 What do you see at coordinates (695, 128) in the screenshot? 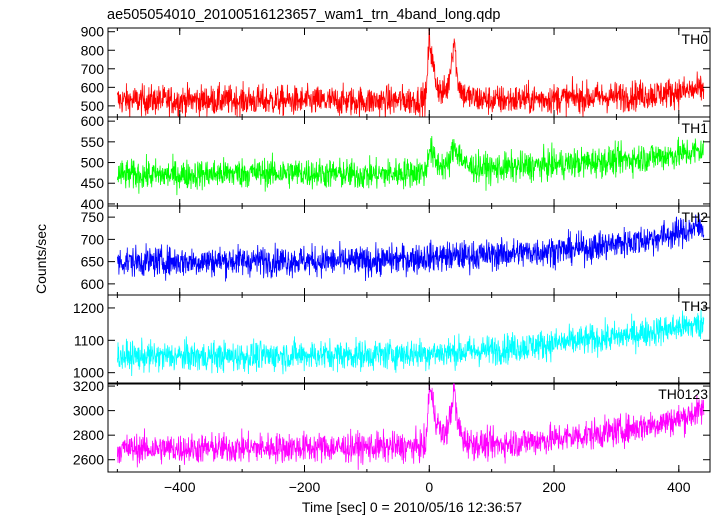
I see `series-label: TH1` at bounding box center [695, 128].